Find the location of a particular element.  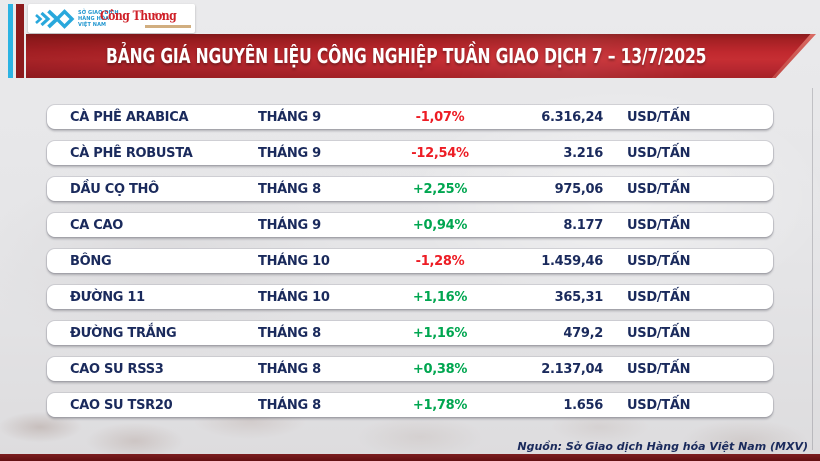

price-value: 975,06 is located at coordinates (579, 189).